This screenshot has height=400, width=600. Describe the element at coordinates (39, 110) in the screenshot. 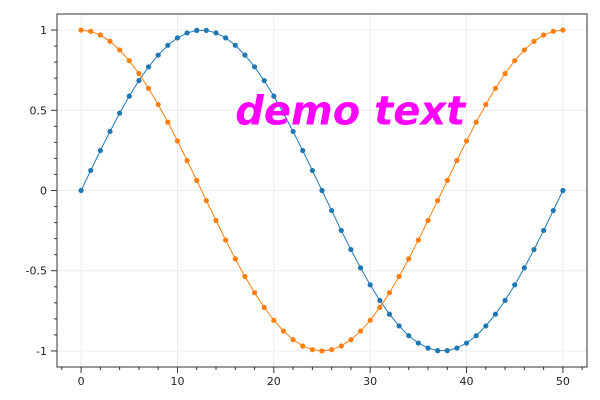

I see `y-tick-label: 0.5` at that location.